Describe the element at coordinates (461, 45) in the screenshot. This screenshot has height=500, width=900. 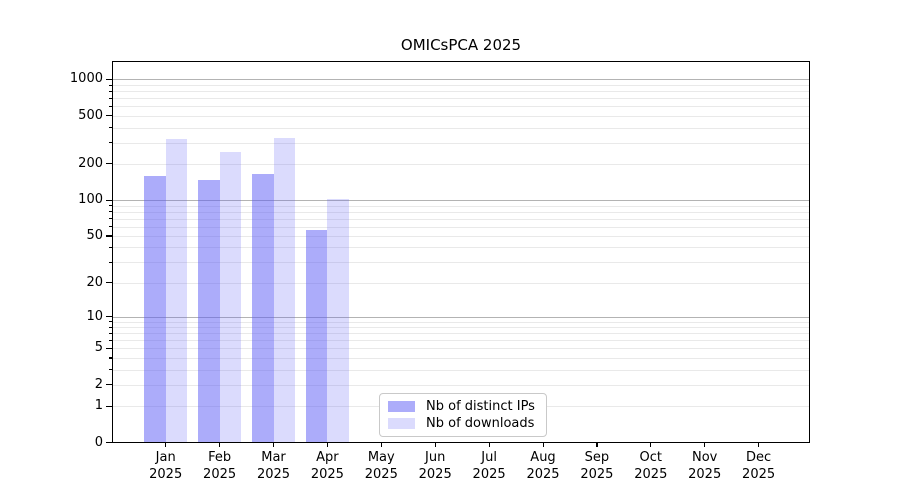
I see `chart-title: OMICsPCA 2025` at that location.